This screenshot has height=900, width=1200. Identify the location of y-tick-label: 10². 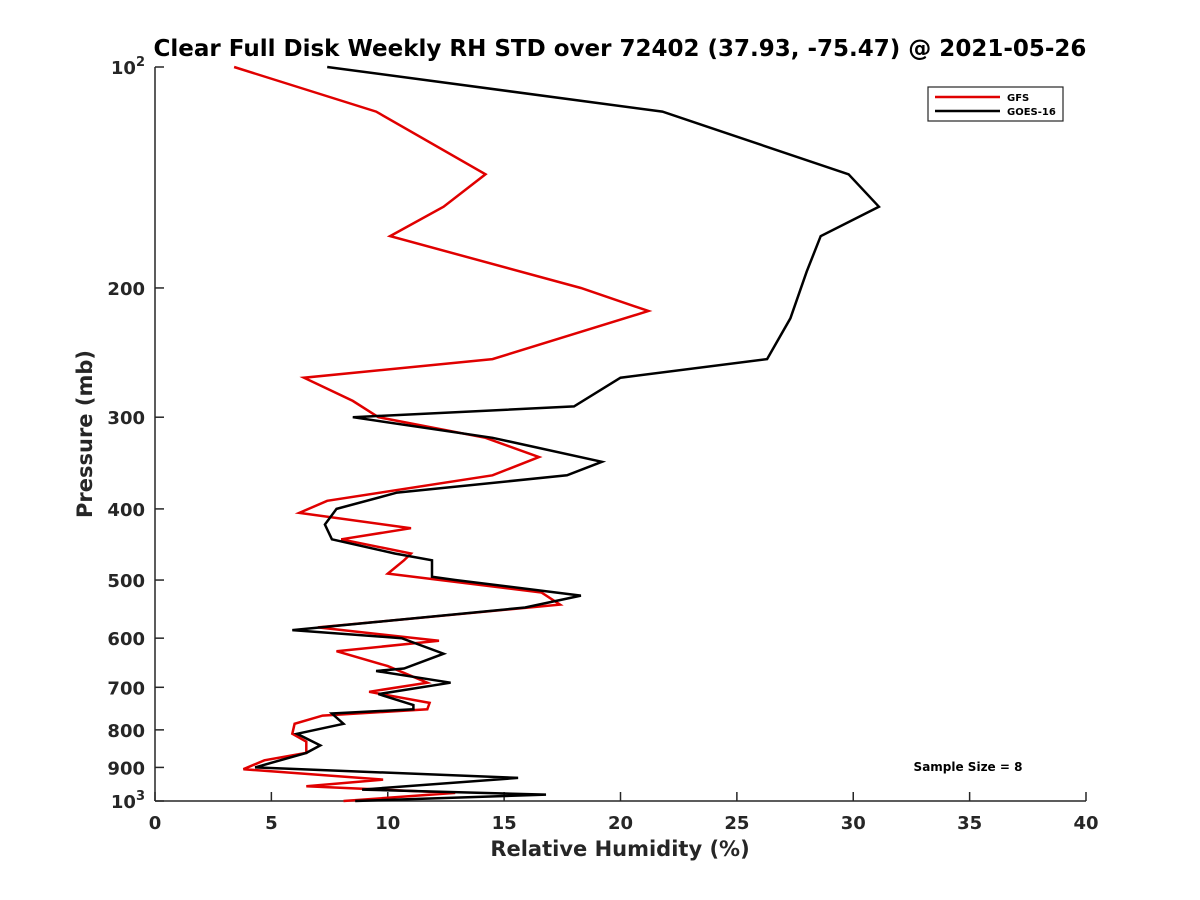
(128, 67).